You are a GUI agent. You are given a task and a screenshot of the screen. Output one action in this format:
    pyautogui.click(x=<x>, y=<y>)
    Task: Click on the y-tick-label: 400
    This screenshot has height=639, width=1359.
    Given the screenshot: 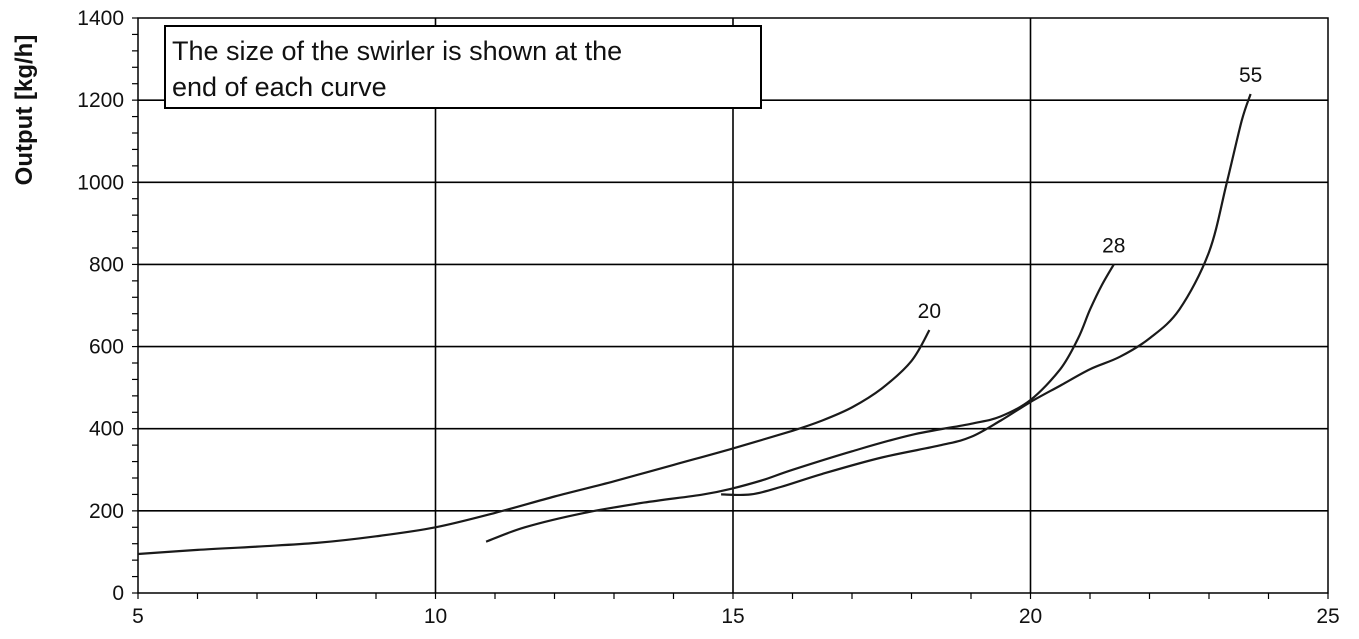 What is the action you would take?
    pyautogui.click(x=106, y=429)
    